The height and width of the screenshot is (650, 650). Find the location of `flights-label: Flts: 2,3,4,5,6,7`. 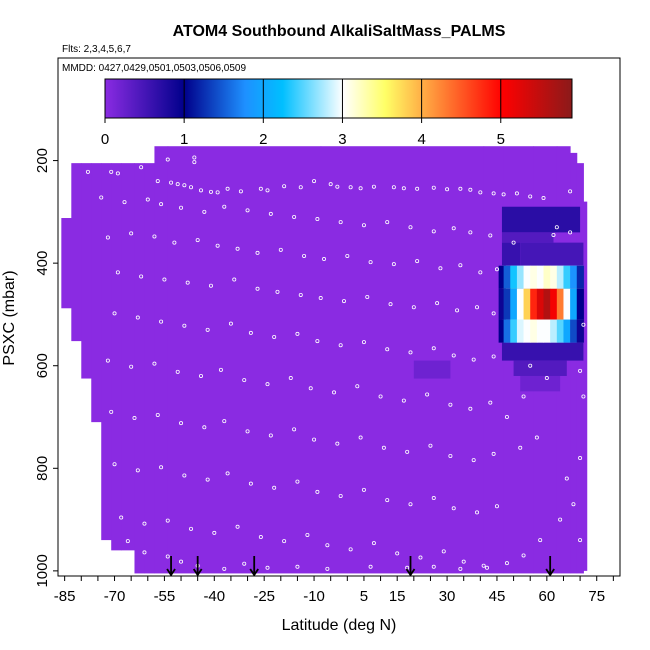

flights-label: Flts: 2,3,4,5,6,7 is located at coordinates (96, 49).